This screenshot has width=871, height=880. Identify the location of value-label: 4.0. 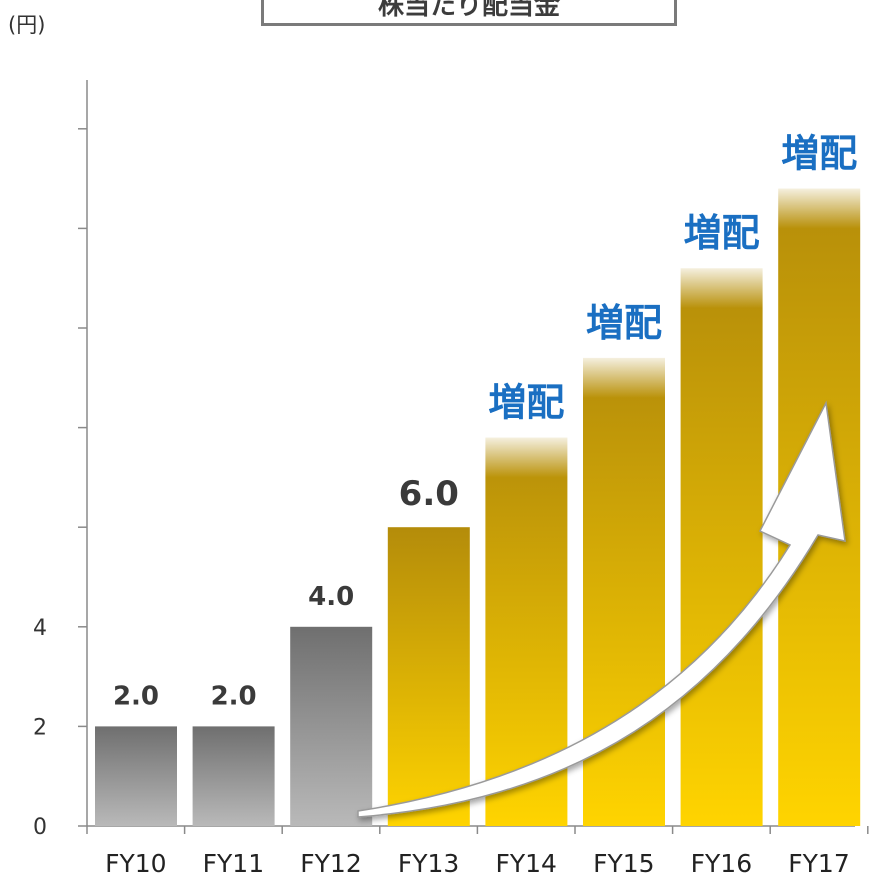
(331, 597).